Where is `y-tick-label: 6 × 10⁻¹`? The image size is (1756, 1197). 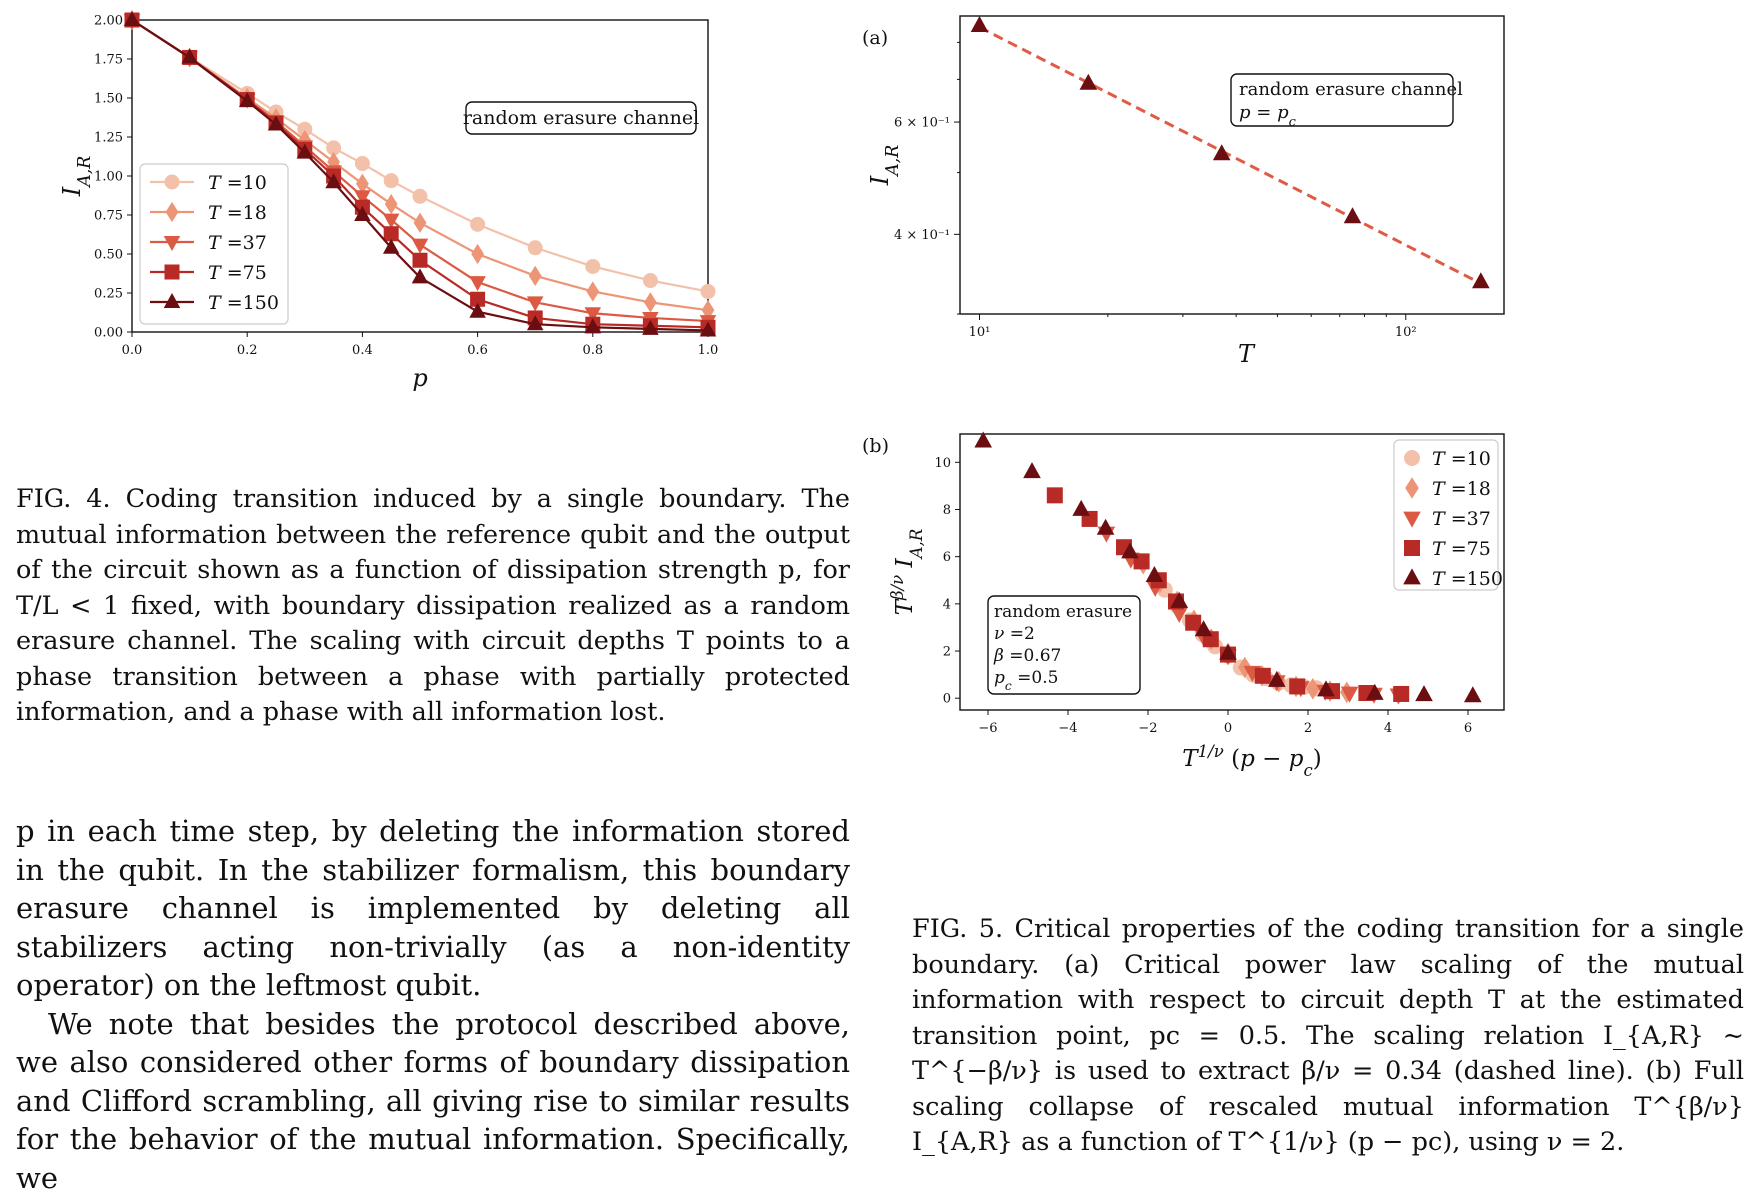
y-tick-label: 6 × 10⁻¹ is located at coordinates (922, 123).